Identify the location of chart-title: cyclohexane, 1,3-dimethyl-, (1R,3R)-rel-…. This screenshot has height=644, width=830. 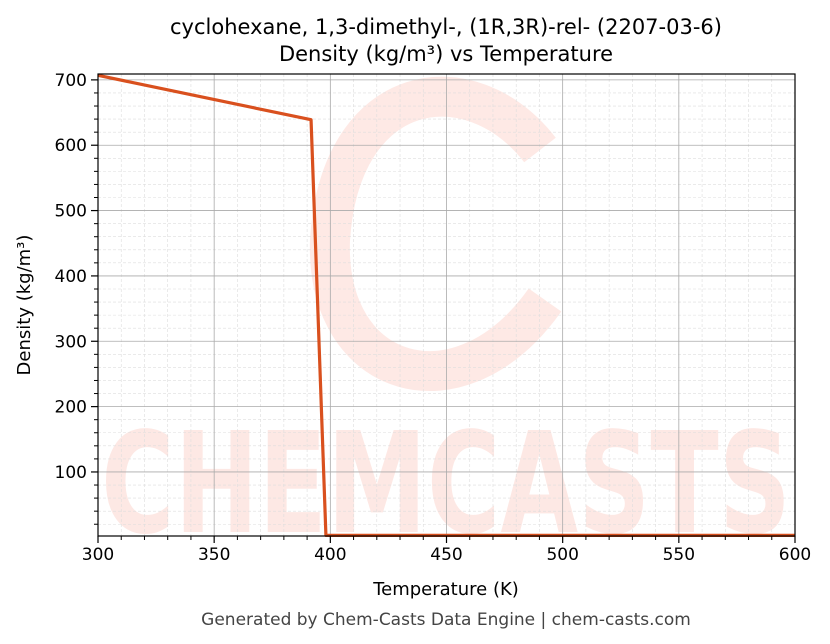
(446, 27).